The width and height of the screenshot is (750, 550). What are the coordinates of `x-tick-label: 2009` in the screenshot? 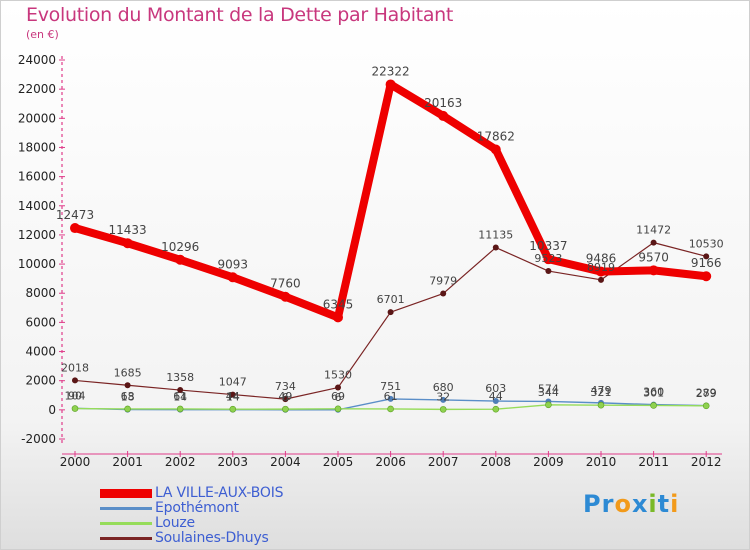 It's located at (548, 462).